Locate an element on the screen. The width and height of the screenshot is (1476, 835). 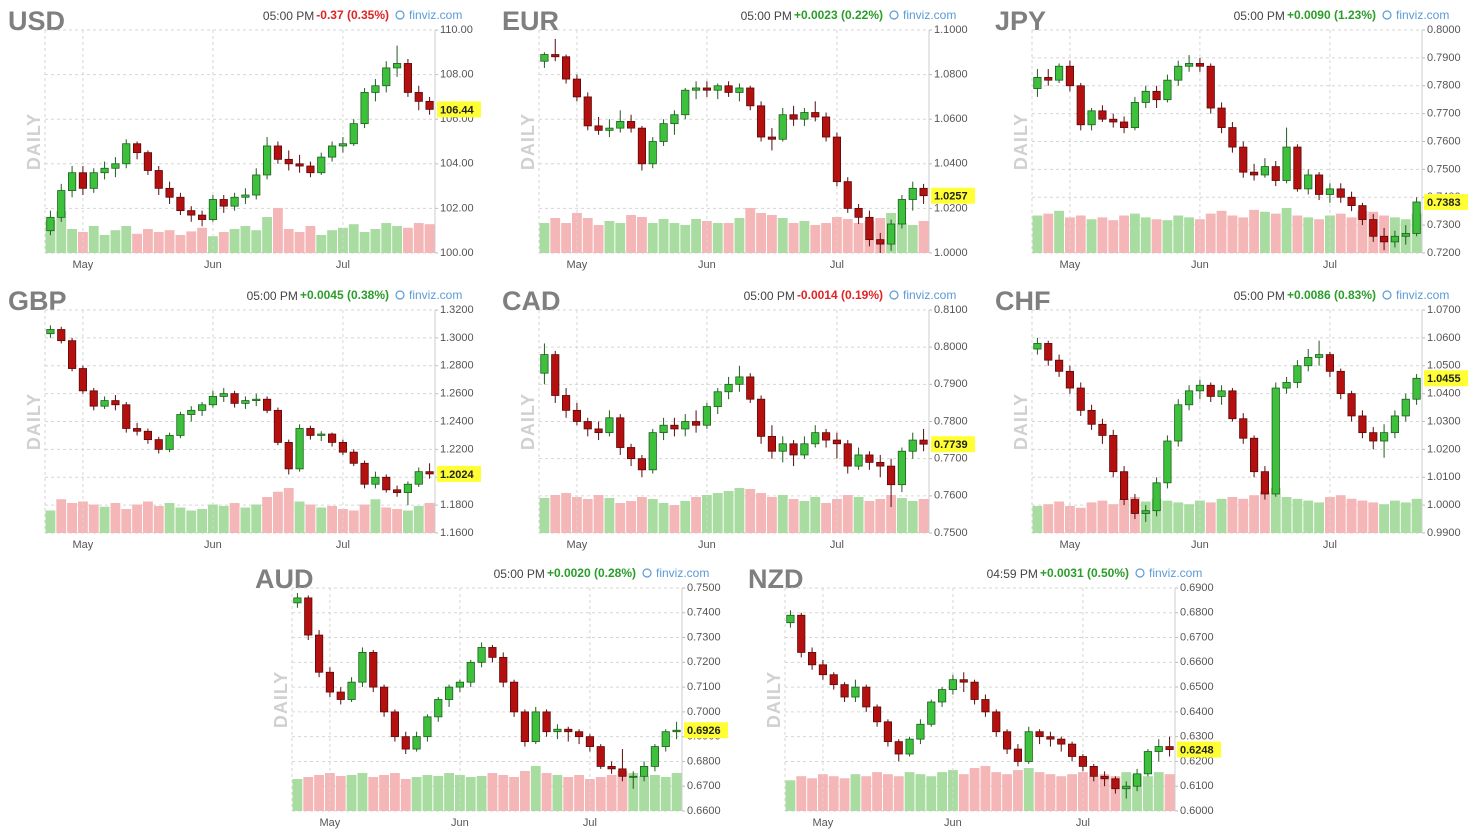
y-tick-label: 102.00 is located at coordinates (457, 208).